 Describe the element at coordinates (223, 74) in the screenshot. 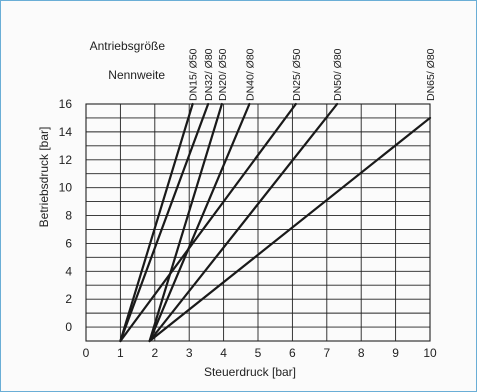

I see `series-label-3: DN20/ Ø50` at that location.